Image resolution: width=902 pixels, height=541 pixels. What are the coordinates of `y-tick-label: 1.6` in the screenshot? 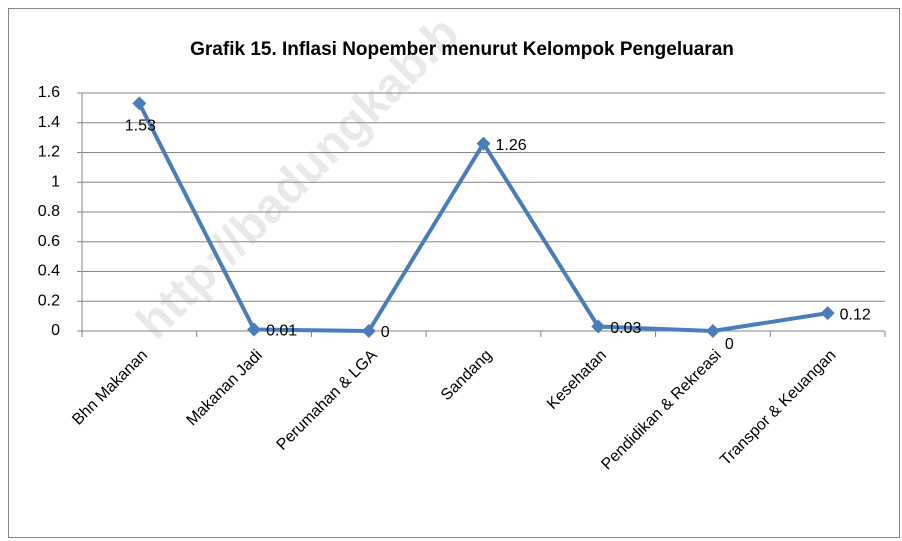 It's located at (49, 92).